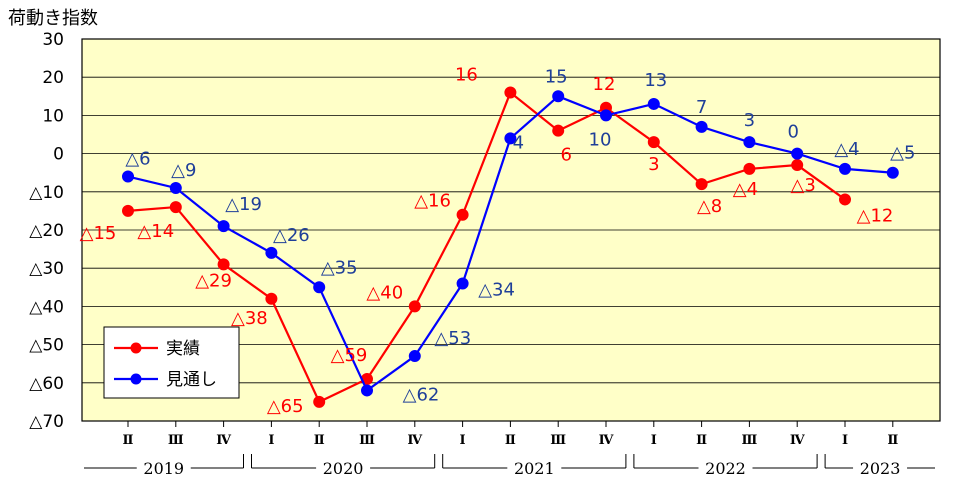 This screenshot has height=500, width=961. Describe the element at coordinates (243, 204) in the screenshot. I see `forecast-data-label: △19` at that location.